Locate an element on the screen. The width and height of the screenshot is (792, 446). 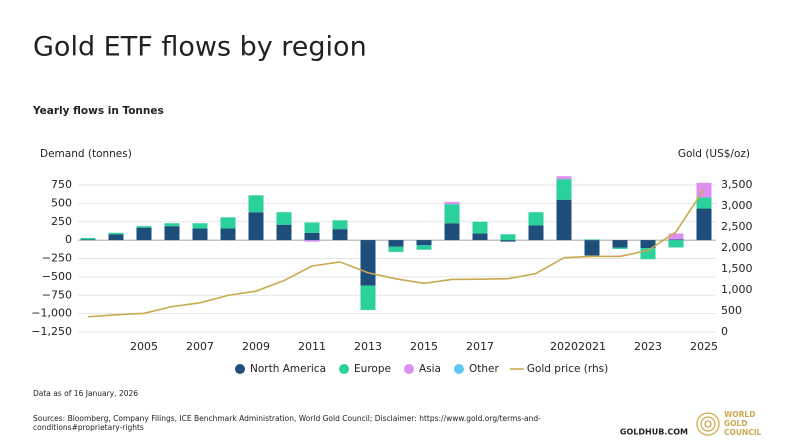
y2-tick-label: 1,000 is located at coordinates (737, 289).